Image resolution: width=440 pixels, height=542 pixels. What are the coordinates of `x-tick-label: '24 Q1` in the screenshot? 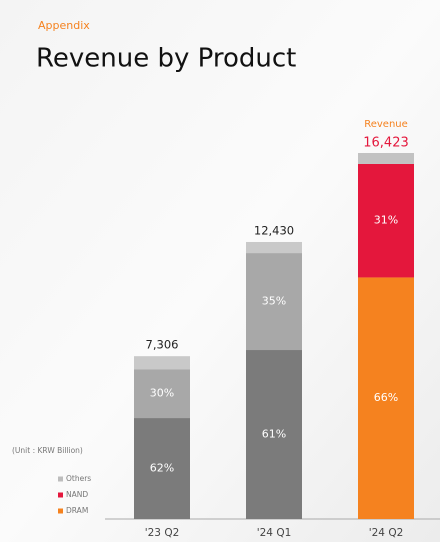 It's located at (274, 533).